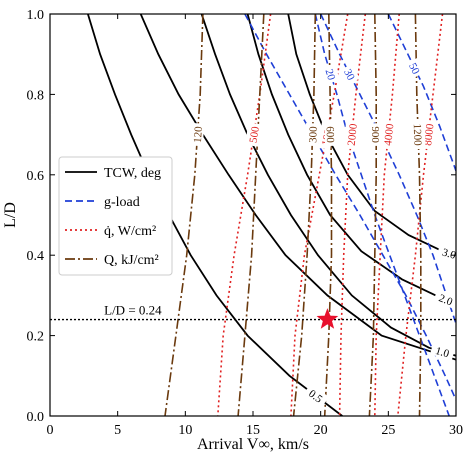  I want to click on curve-label-3: 2.0, so click(446, 299).